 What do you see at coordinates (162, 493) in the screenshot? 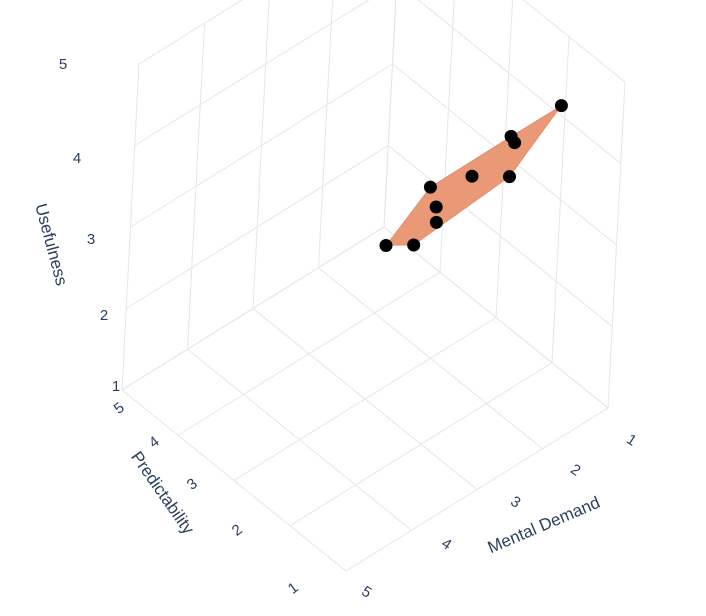
I see `y-axis-title: Predictability` at bounding box center [162, 493].